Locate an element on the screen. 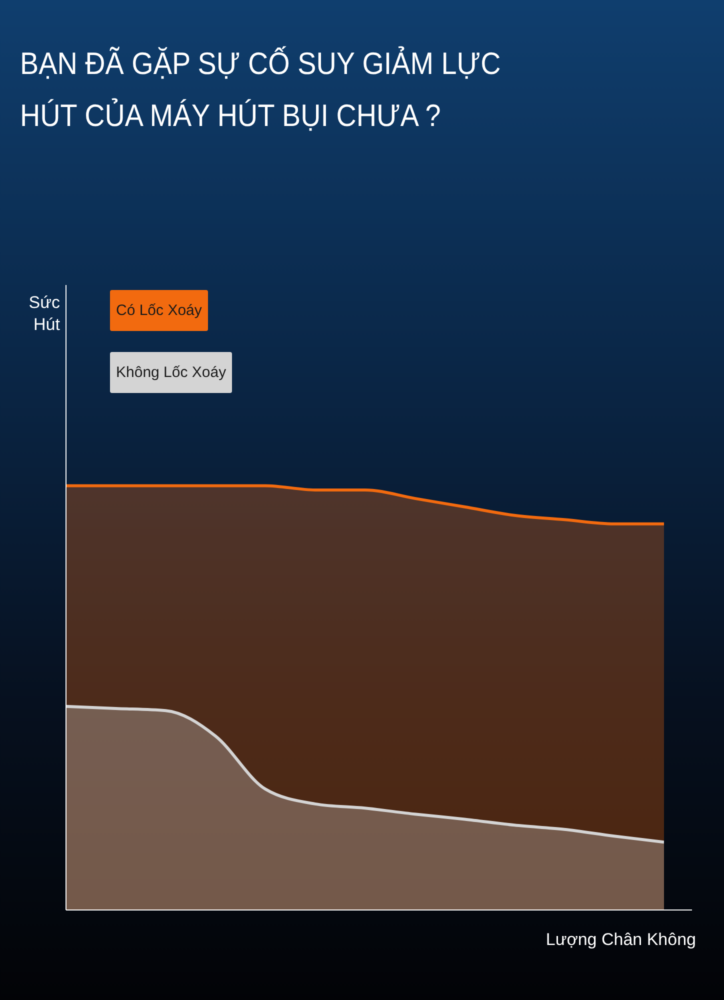 This screenshot has width=724, height=1000. text: Không Lốc Xoáy is located at coordinates (171, 372).